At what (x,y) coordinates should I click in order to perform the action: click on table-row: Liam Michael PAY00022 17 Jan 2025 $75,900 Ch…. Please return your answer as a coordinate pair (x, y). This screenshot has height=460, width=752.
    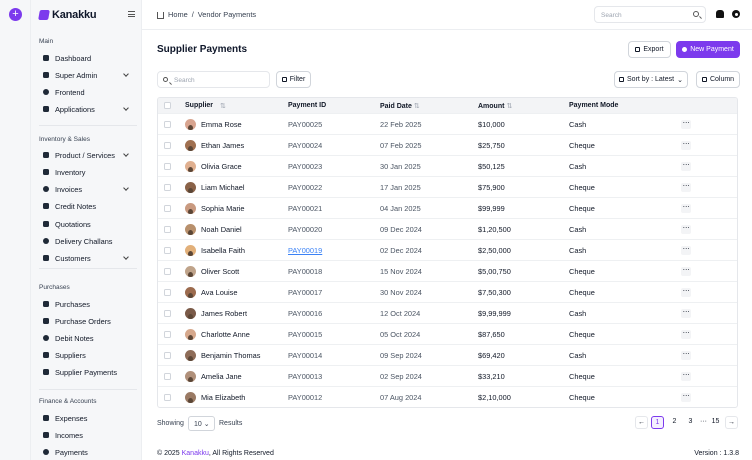
    Looking at the image, I should click on (447, 186).